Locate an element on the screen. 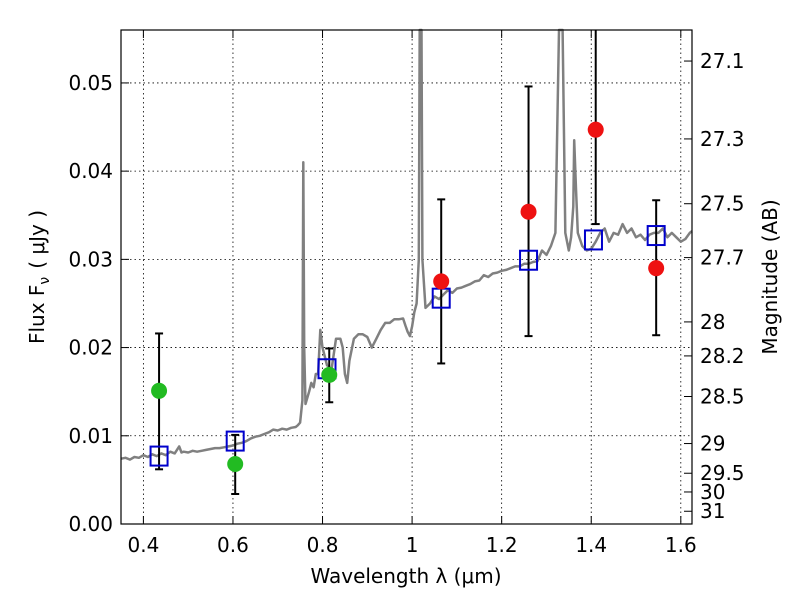 The image size is (800, 600). y-tick-label: 0.02 is located at coordinates (90, 348).